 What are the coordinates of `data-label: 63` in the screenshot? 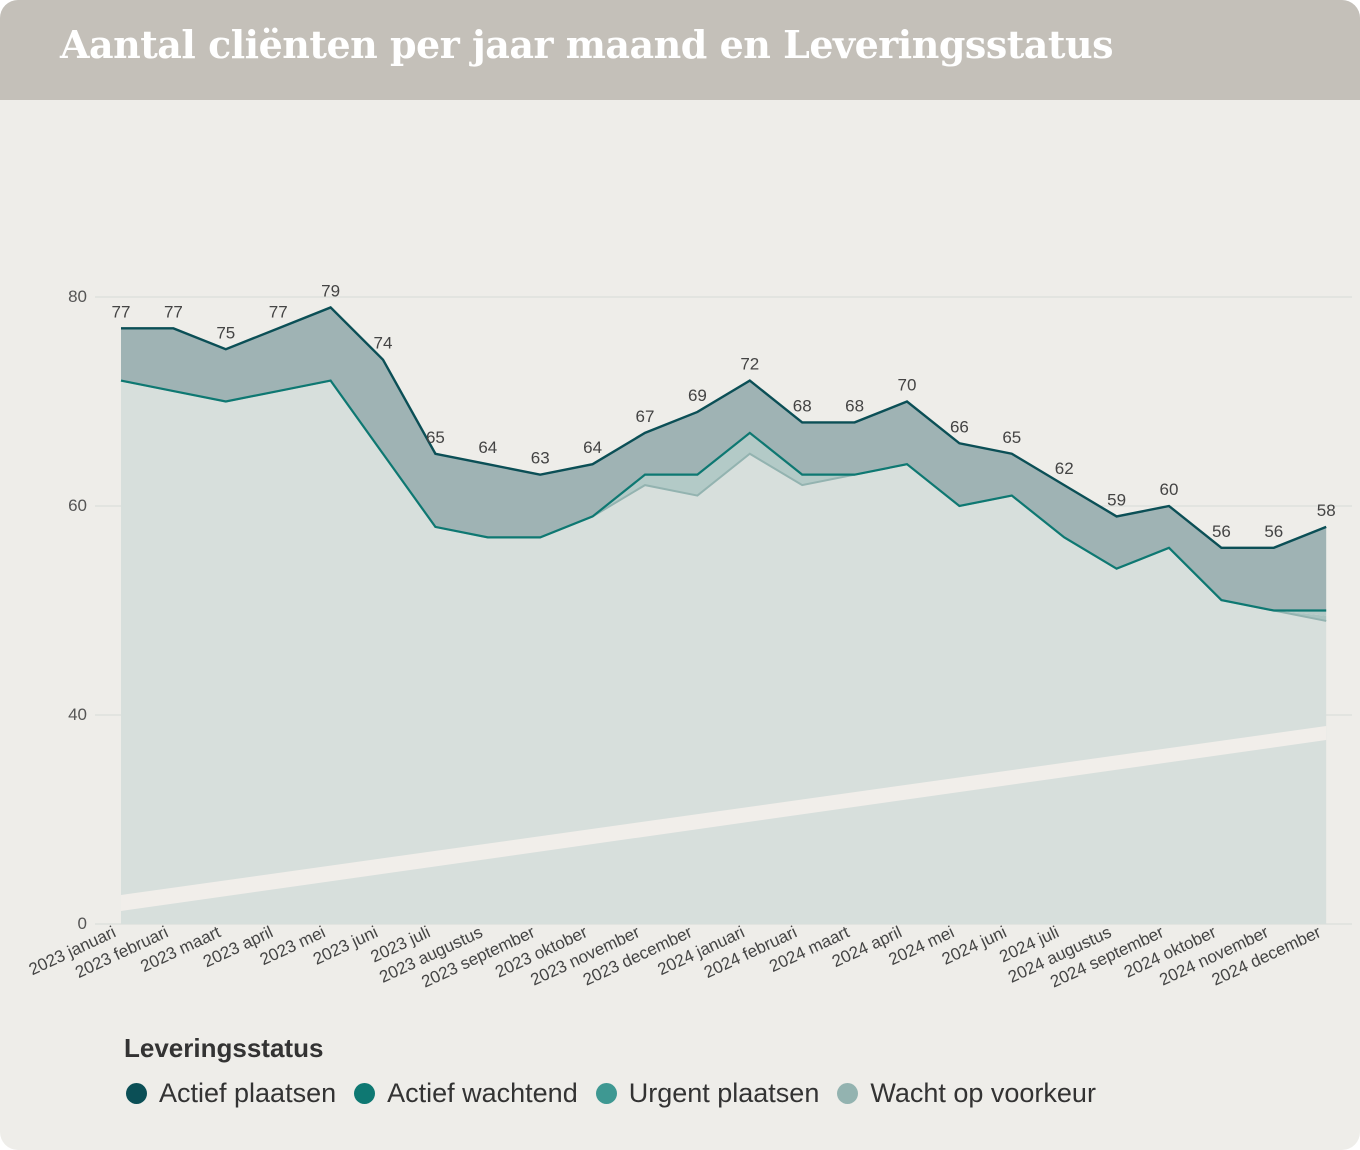 It's located at (540, 458).